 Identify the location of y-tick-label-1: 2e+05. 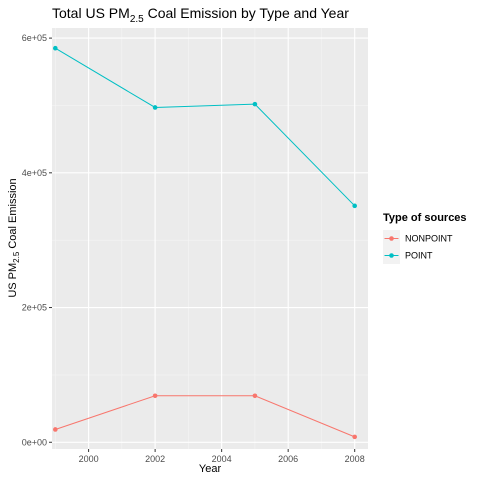
(34, 308).